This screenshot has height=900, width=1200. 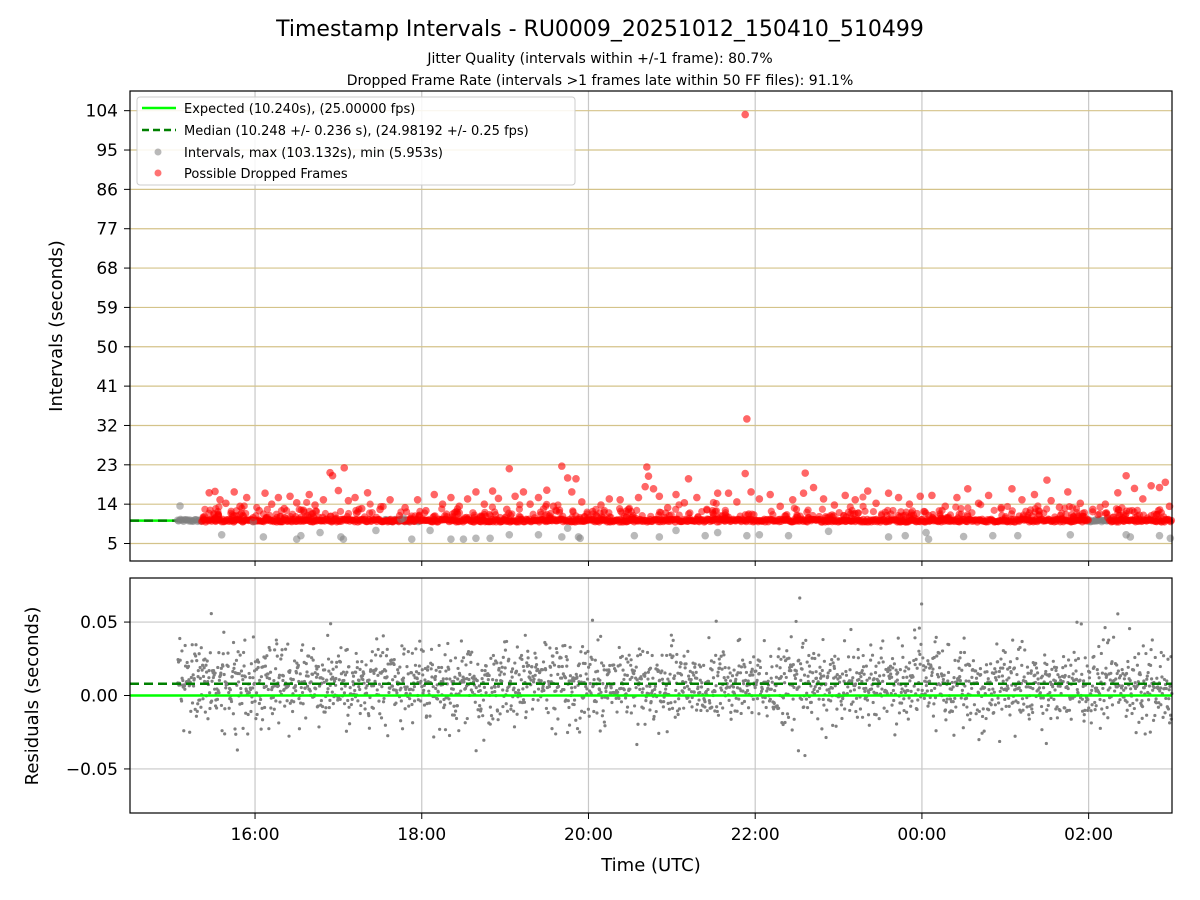 What do you see at coordinates (32, 696) in the screenshot?
I see `residuals-y-axis-label: Residuals (seconds)` at bounding box center [32, 696].